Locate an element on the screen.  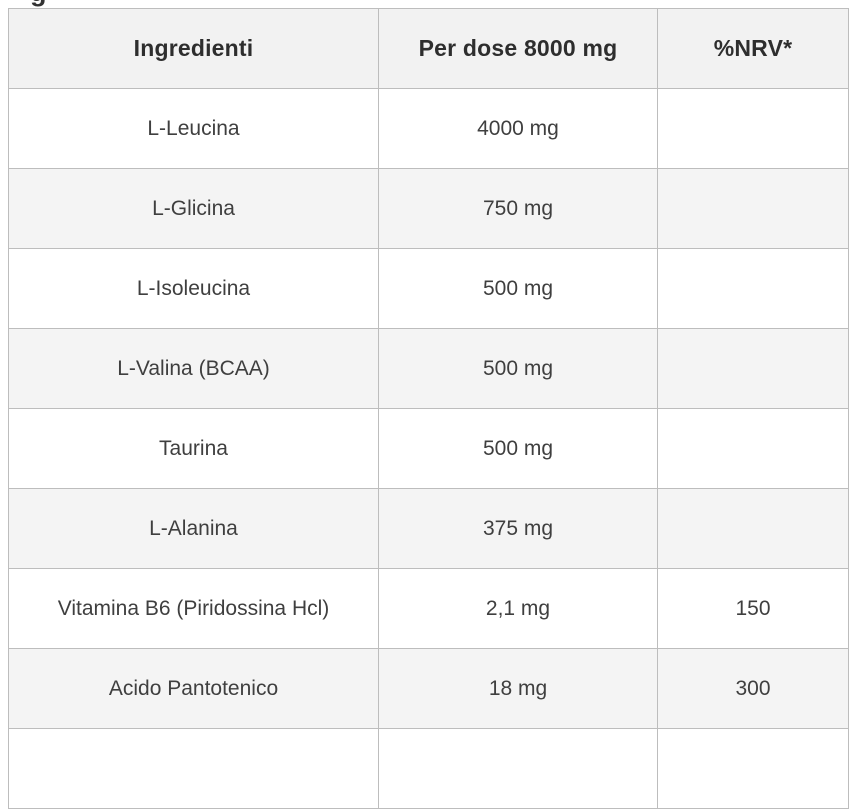
column-header-ingredienti: Ingredienti is located at coordinates (193, 48).